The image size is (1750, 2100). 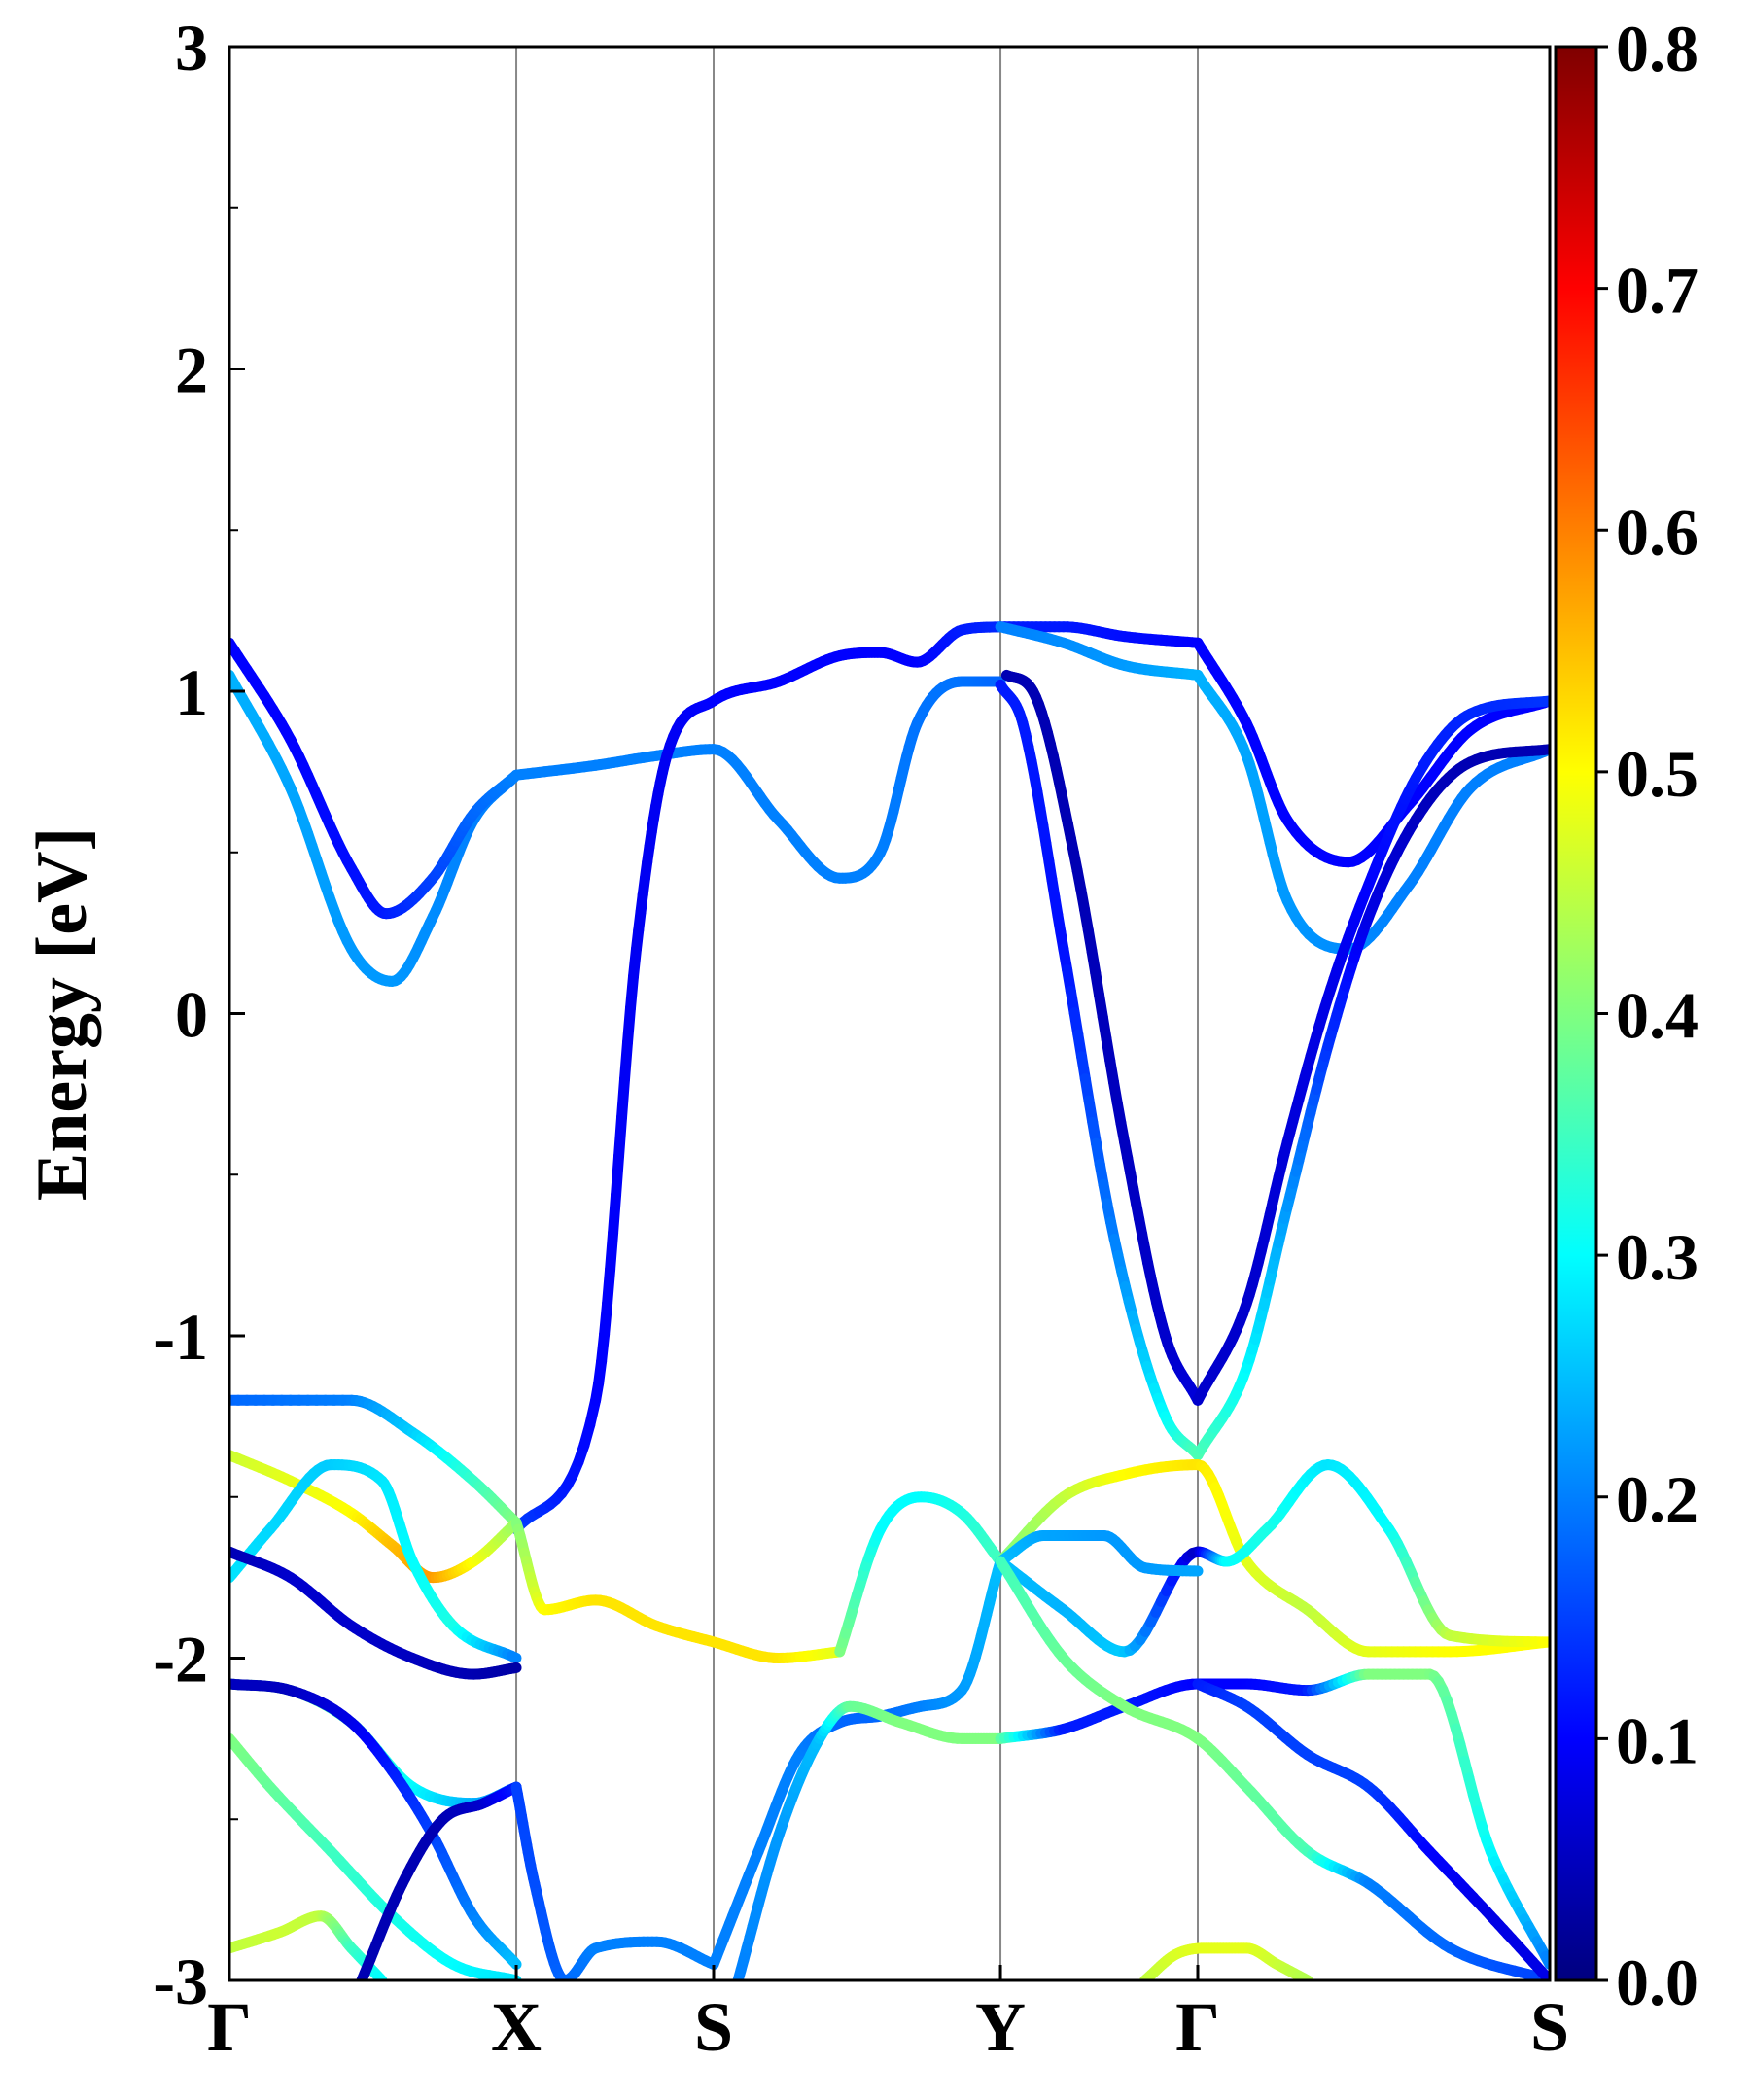 I want to click on y-tick-label: 3, so click(x=191, y=48).